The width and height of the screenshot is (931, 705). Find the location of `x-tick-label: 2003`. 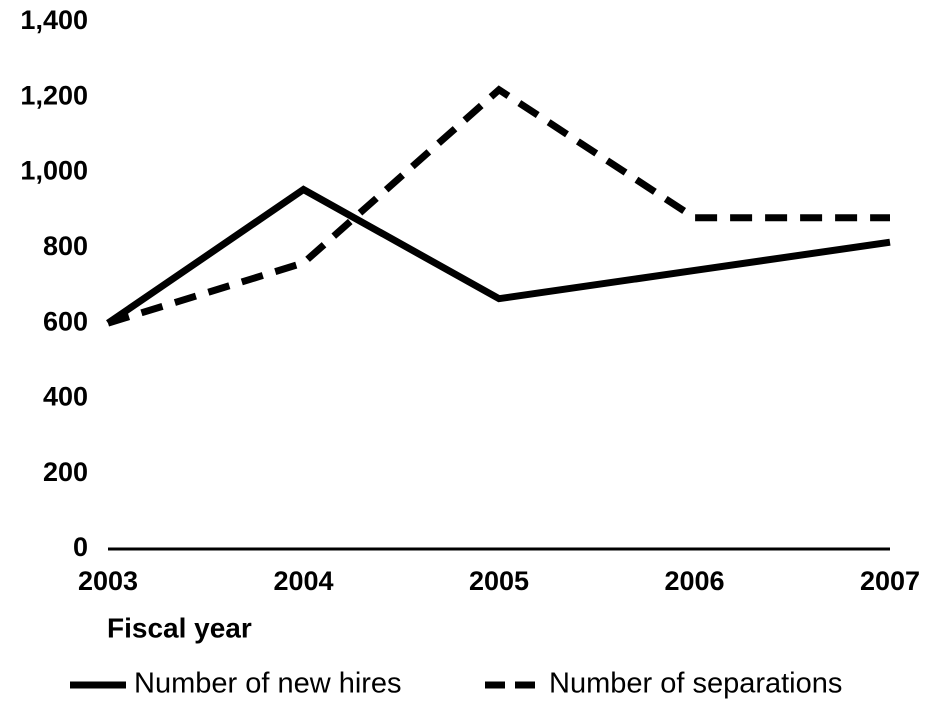

x-tick-label: 2003 is located at coordinates (108, 581).